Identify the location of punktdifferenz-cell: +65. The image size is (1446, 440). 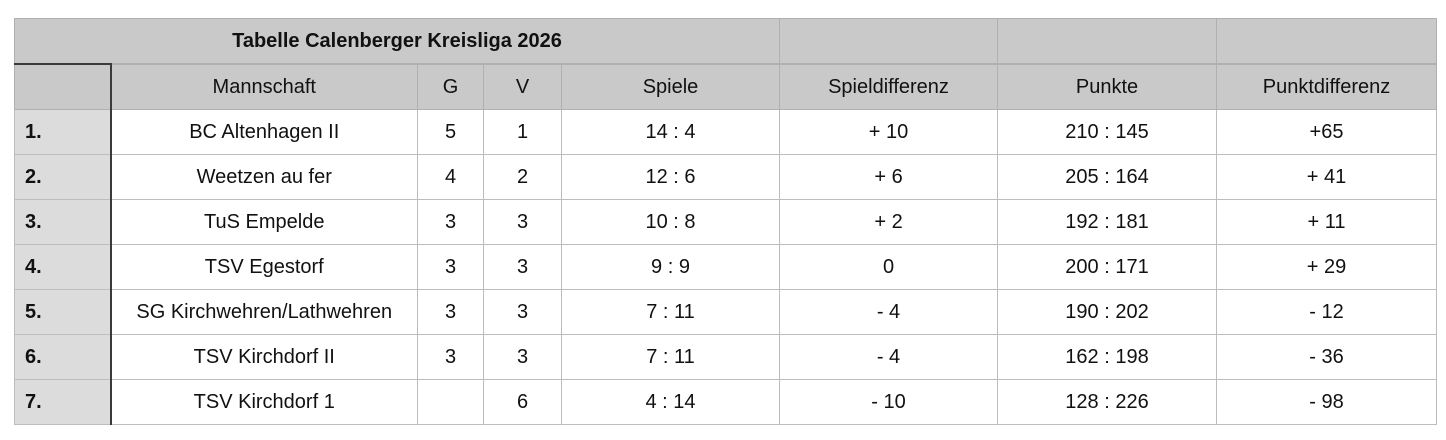
(1327, 132).